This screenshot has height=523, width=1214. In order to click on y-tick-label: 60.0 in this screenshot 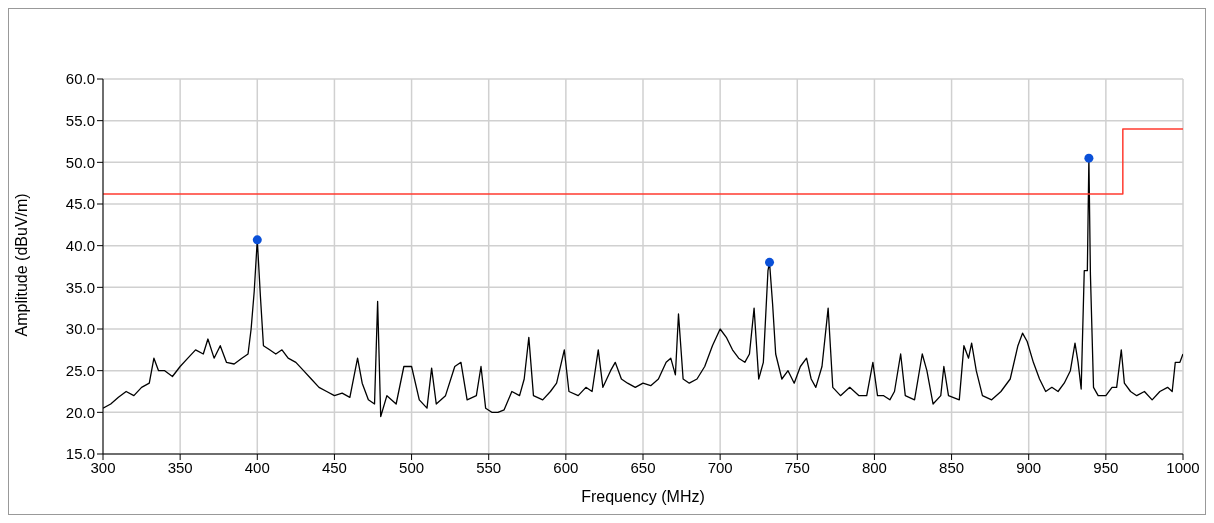, I will do `click(80, 79)`.